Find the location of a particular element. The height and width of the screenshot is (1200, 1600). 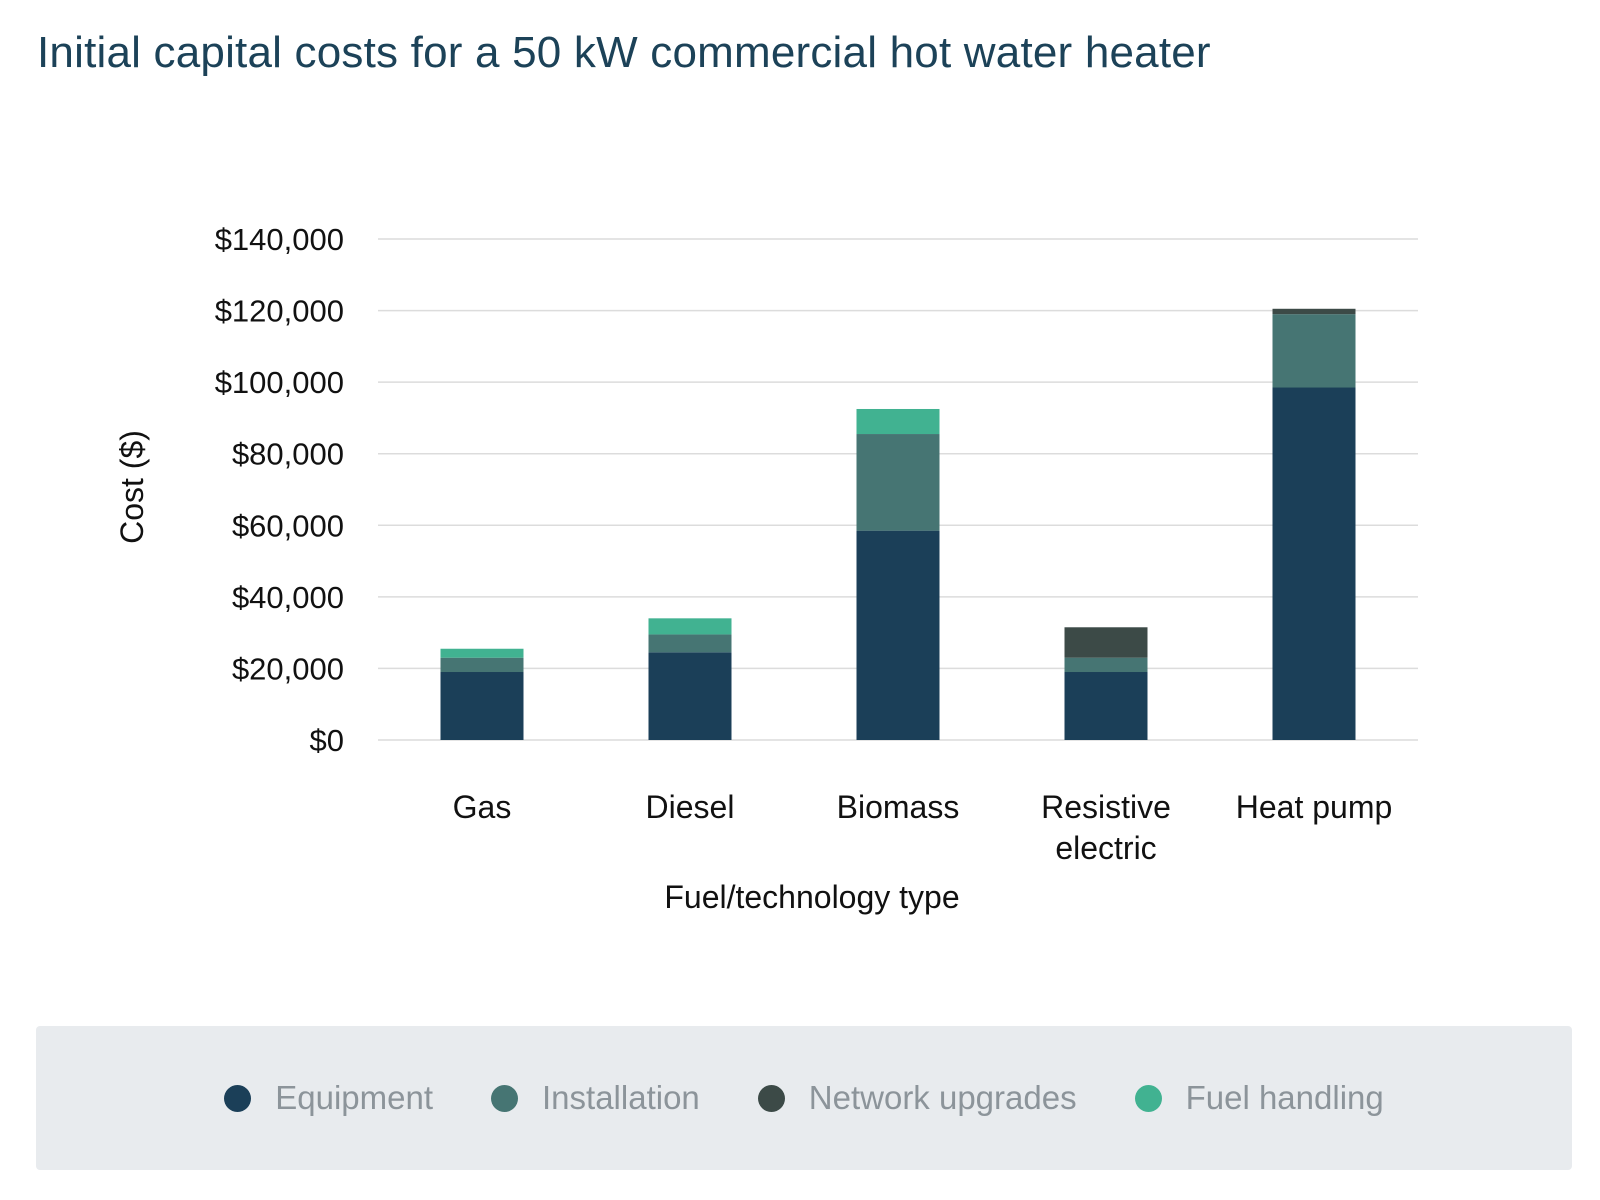

x-tick-label: Diesel is located at coordinates (690, 807).